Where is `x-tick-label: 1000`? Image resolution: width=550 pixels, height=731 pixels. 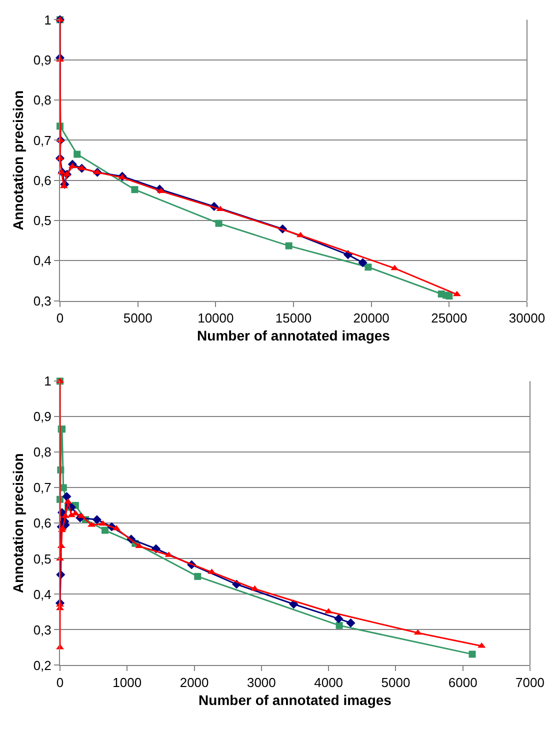
x-tick-label: 1000 is located at coordinates (127, 682).